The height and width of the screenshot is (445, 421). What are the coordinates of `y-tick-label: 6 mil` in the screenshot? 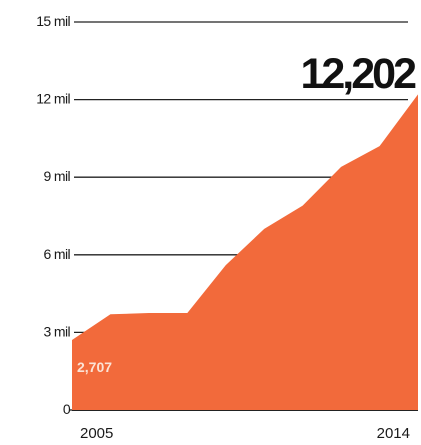 It's located at (56, 254).